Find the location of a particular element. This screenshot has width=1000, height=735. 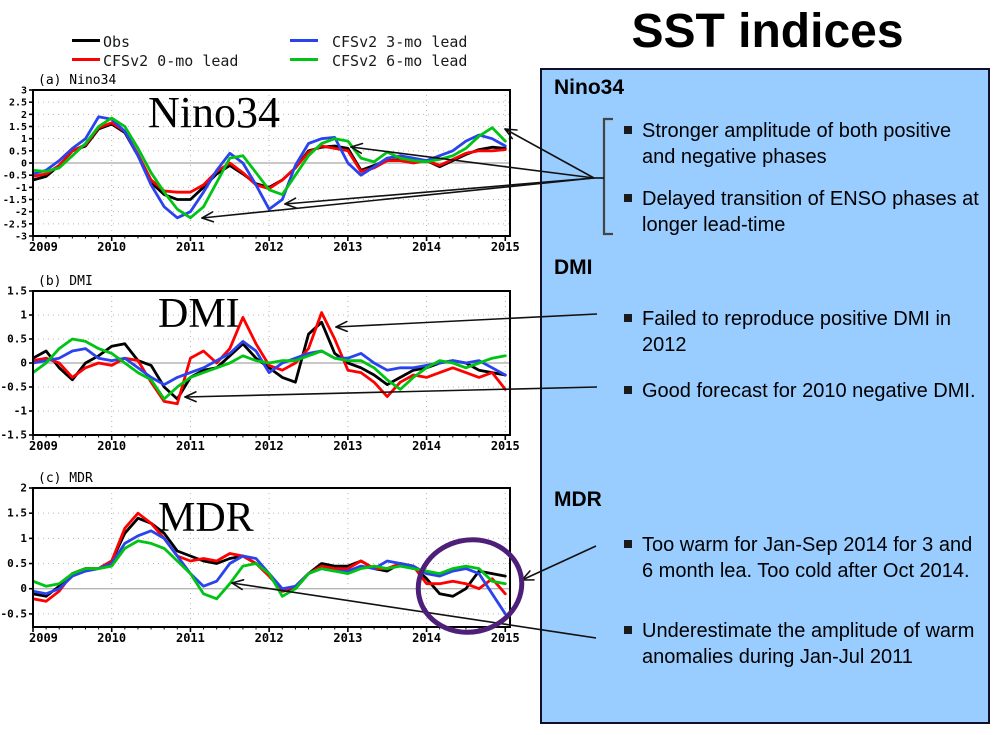

panel-heading-mdr: MDR is located at coordinates (578, 499).